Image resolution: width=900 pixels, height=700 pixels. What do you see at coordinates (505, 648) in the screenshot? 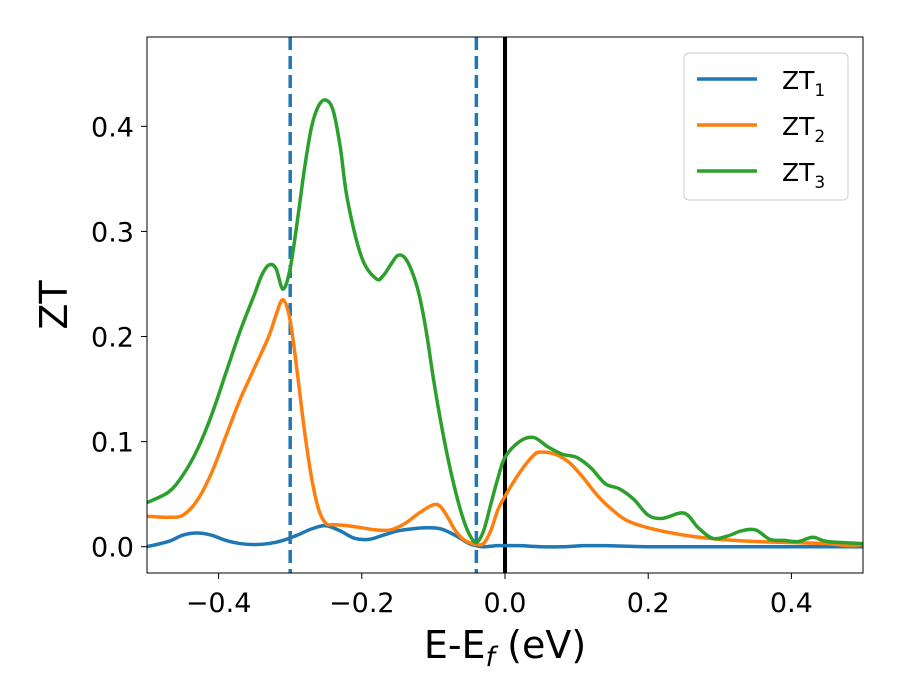
I see `x-axis-label: E-Ef (eV)` at bounding box center [505, 648].